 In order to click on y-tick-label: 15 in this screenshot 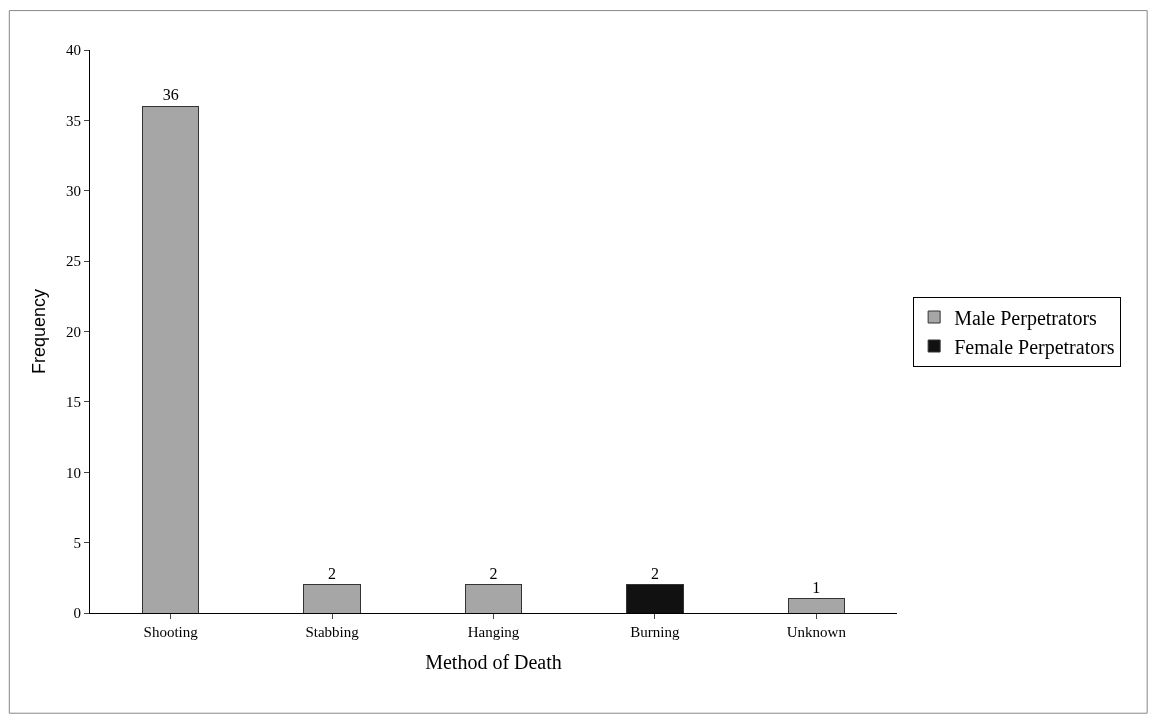, I will do `click(73, 402)`.